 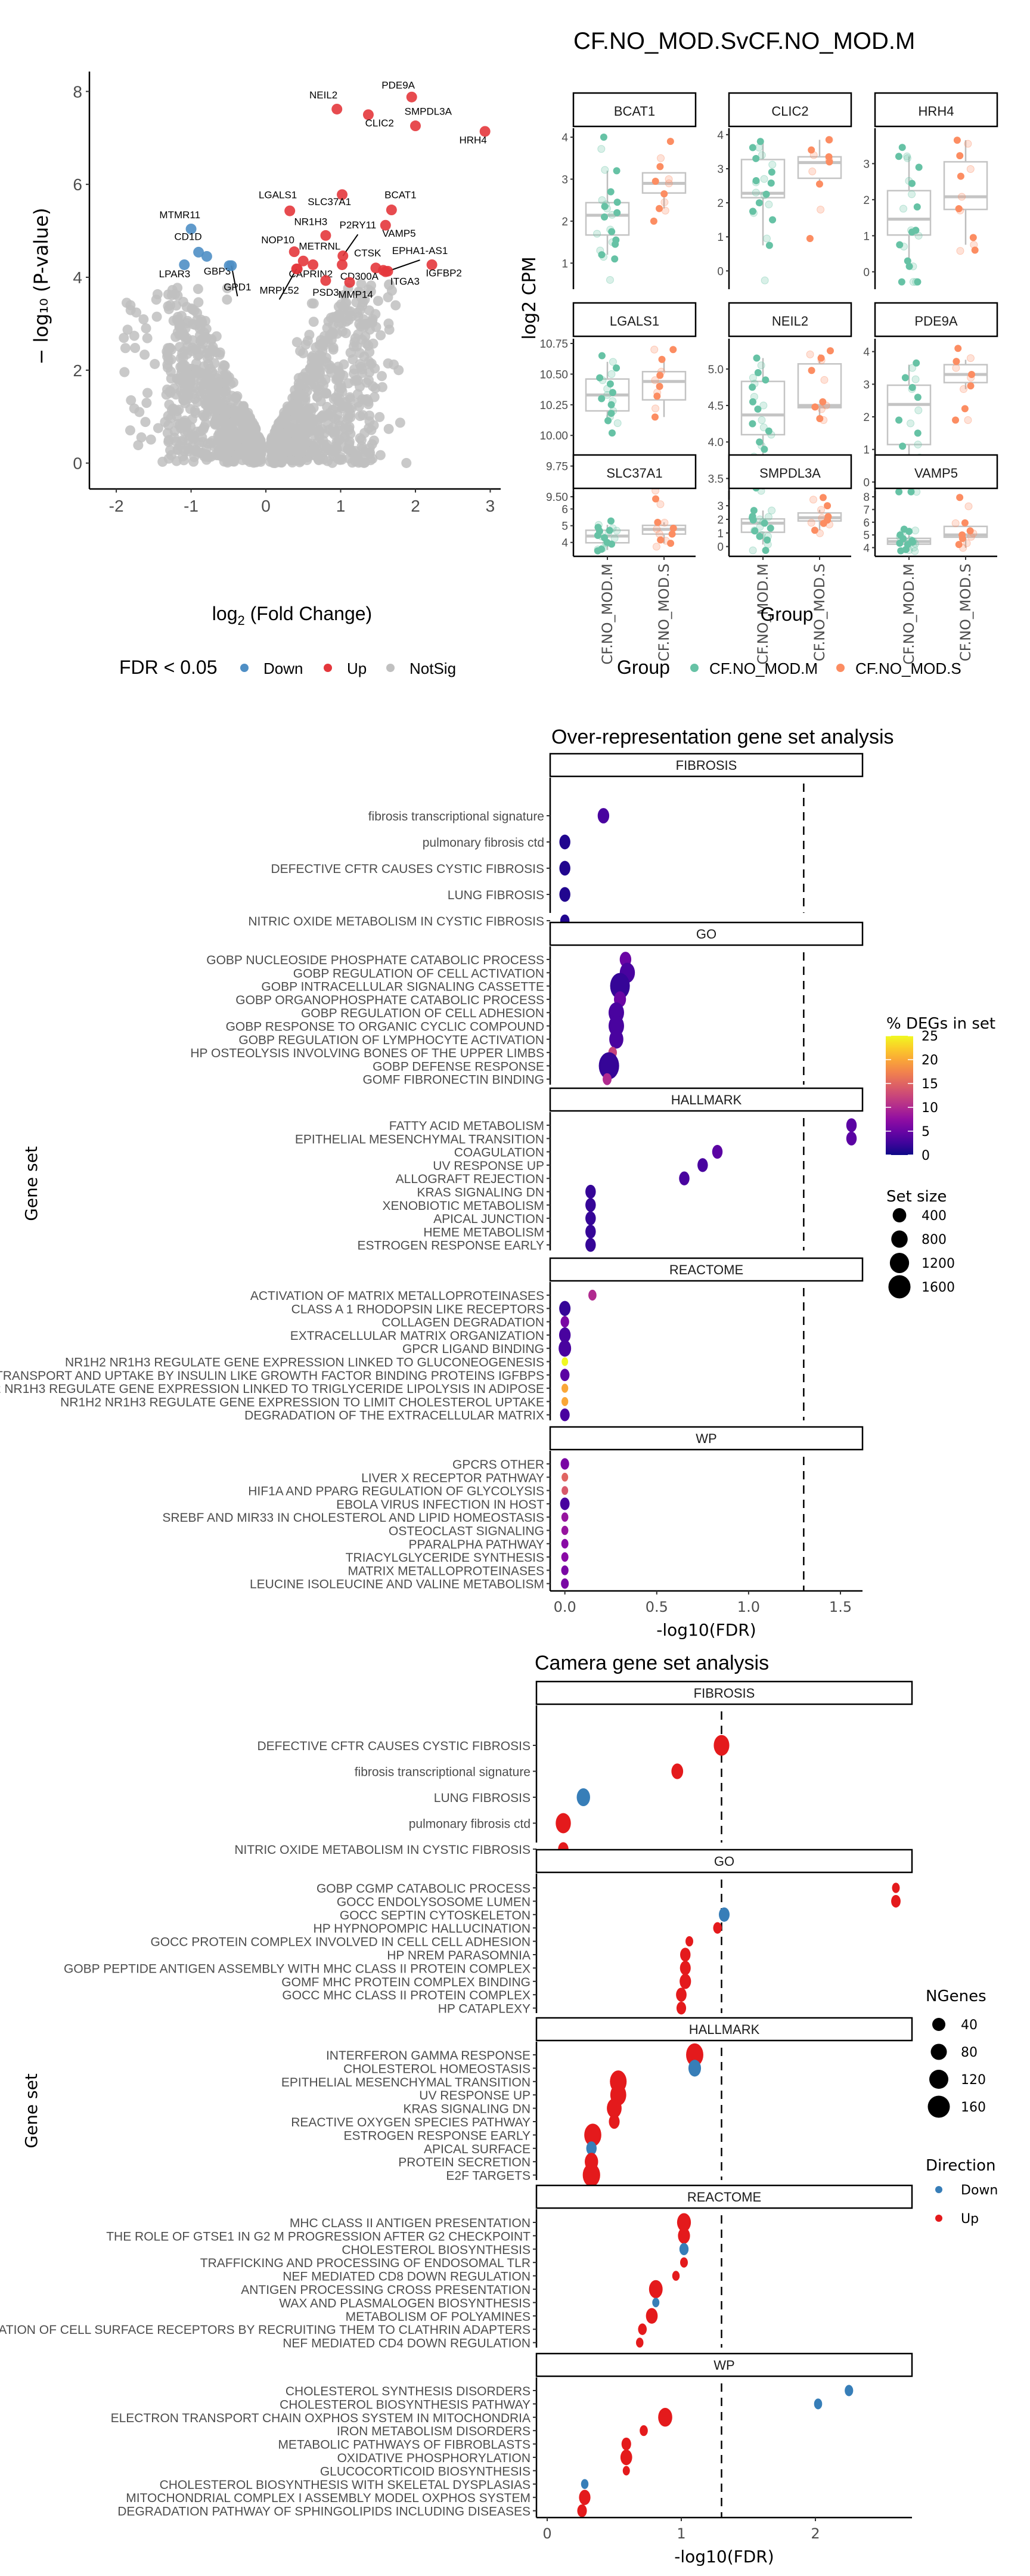 What do you see at coordinates (466, 1126) in the screenshot?
I see `gene-set-label: FATTY ACID METABOLISM` at bounding box center [466, 1126].